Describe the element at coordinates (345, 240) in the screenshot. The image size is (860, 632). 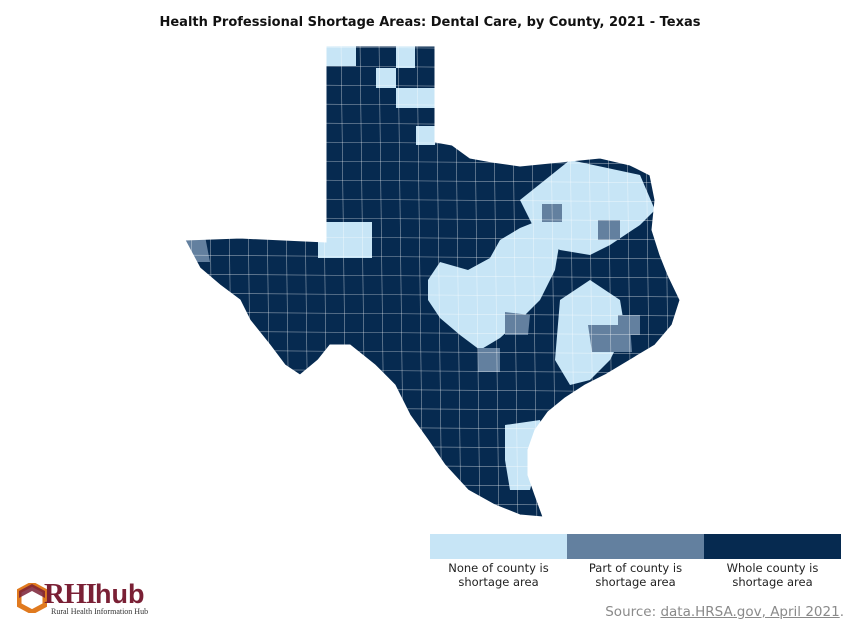
I see `none-county-region-west` at that location.